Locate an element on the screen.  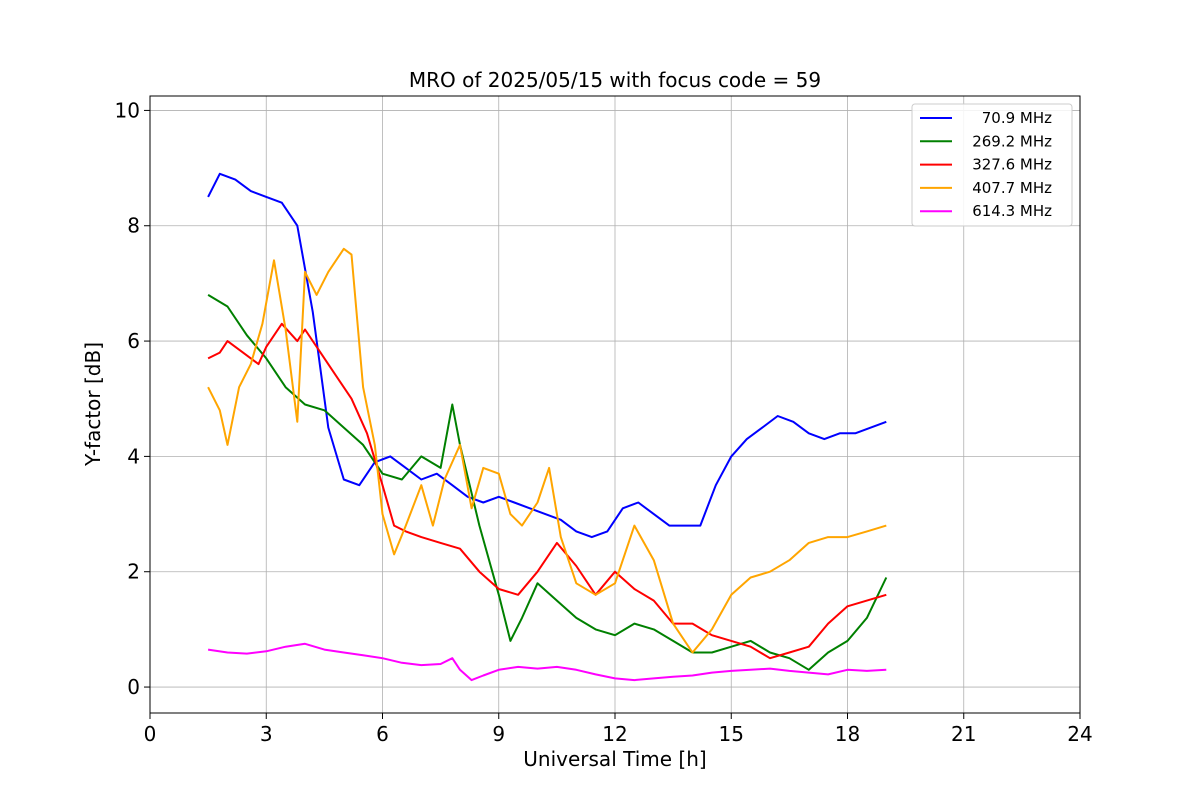
x-axis: 0 3 6 9 12 15 18 21 24 is located at coordinates (618, 729).